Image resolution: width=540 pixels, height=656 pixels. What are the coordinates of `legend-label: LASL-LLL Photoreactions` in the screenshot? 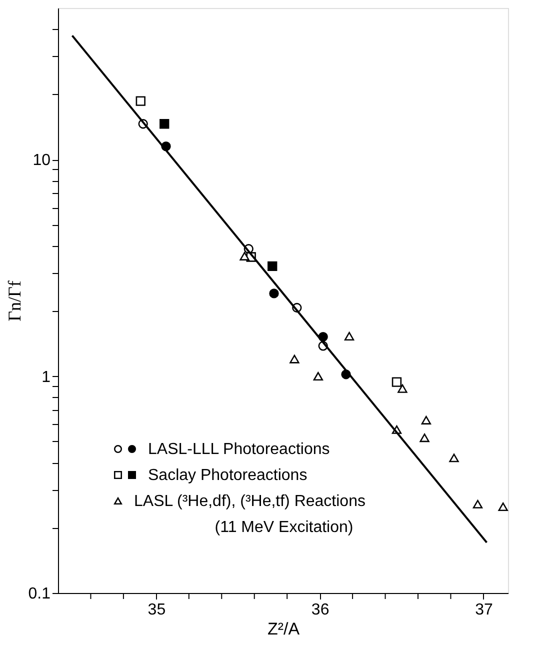 It's located at (239, 449).